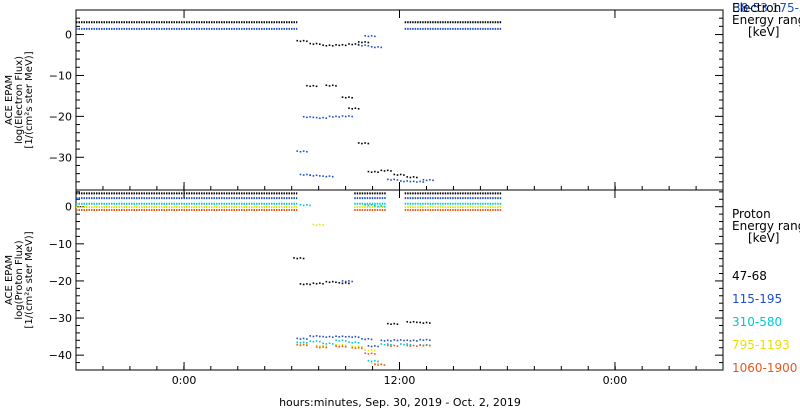 The image size is (800, 410). Describe the element at coordinates (766, 20) in the screenshot. I see `electron-legend: 38-53 175-315ElectronEnergy range[keV]` at that location.